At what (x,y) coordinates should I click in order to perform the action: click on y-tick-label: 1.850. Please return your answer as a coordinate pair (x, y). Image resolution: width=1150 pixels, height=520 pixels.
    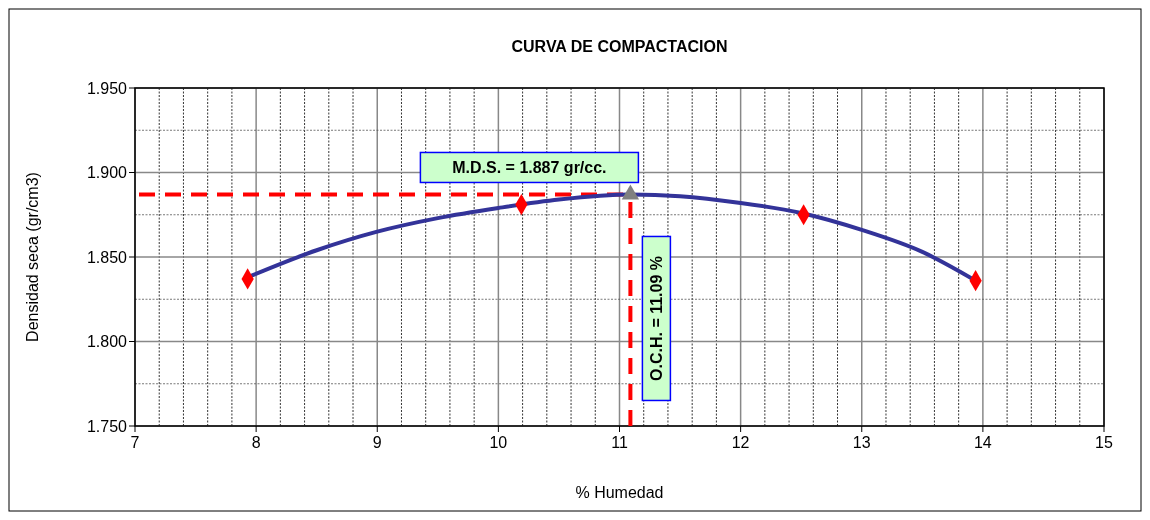
    Looking at the image, I should click on (107, 257).